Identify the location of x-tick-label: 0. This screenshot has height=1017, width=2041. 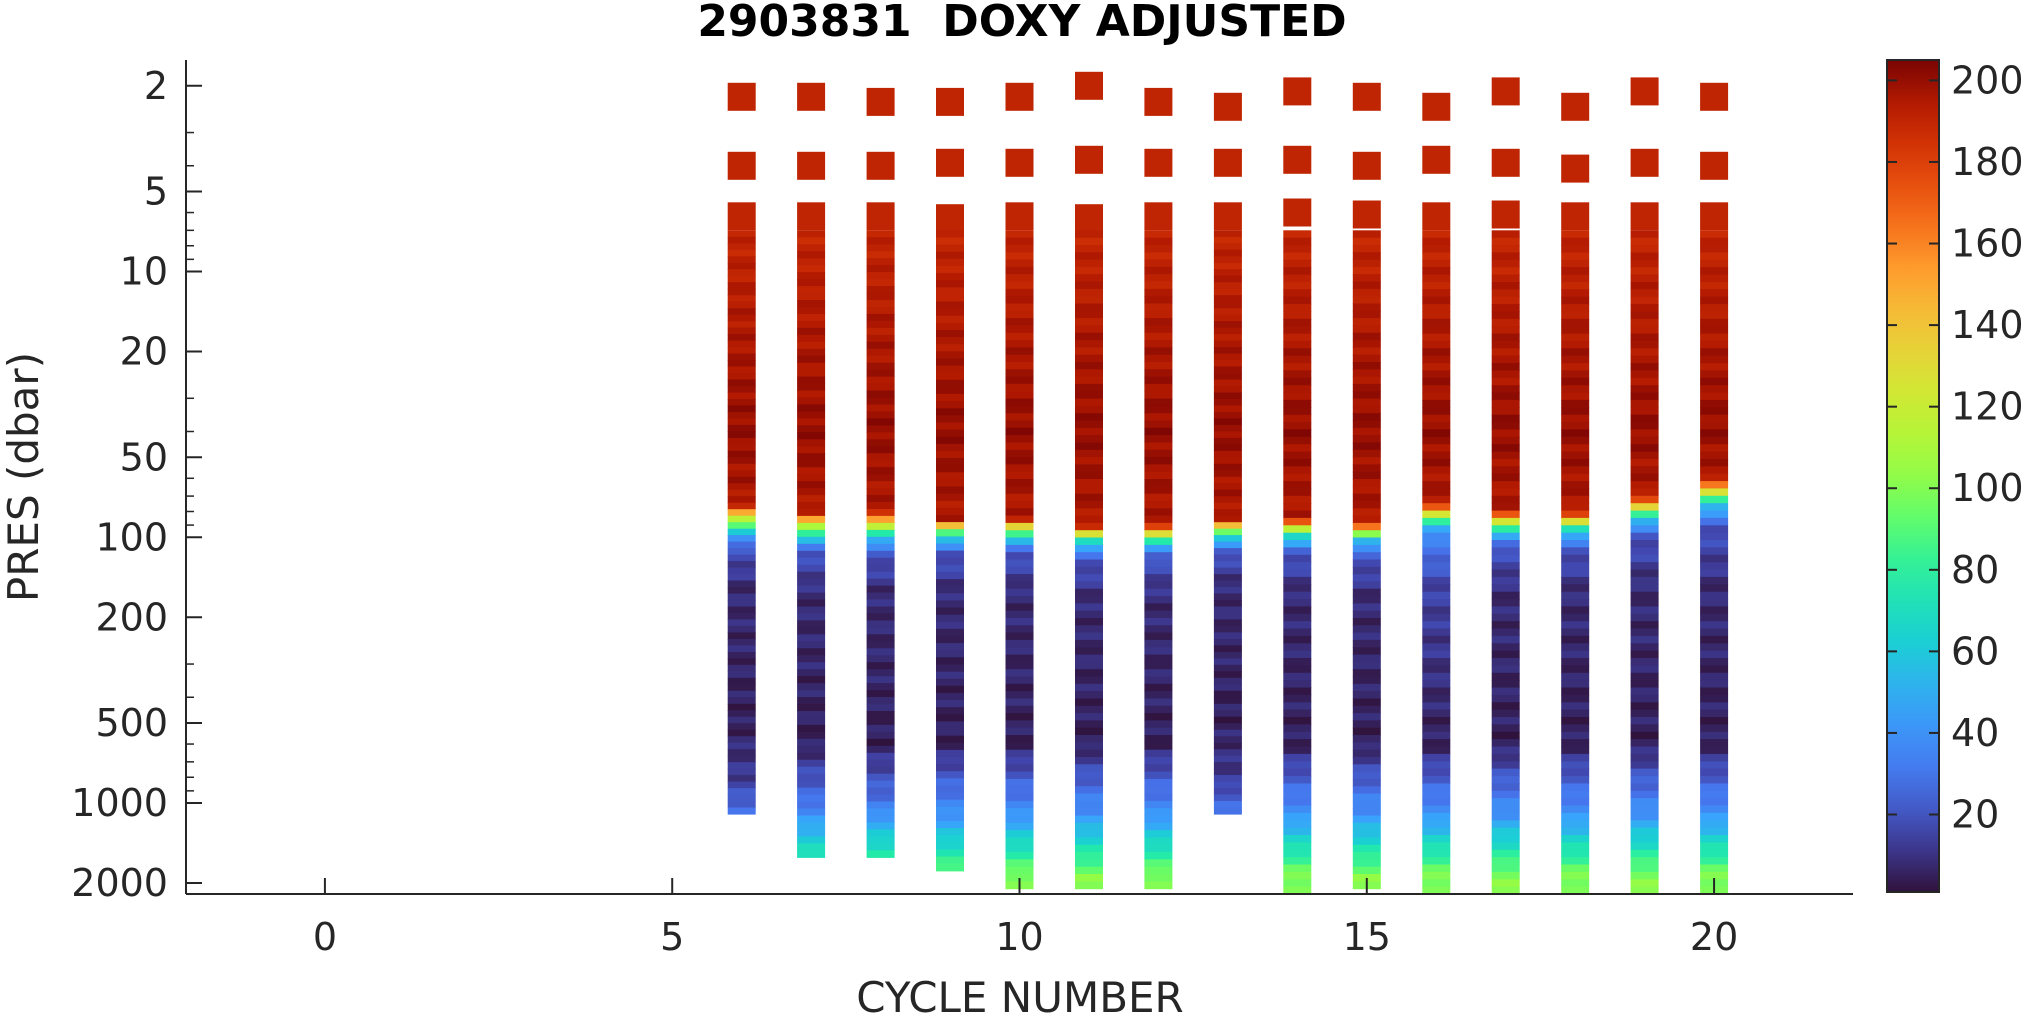
(325, 937).